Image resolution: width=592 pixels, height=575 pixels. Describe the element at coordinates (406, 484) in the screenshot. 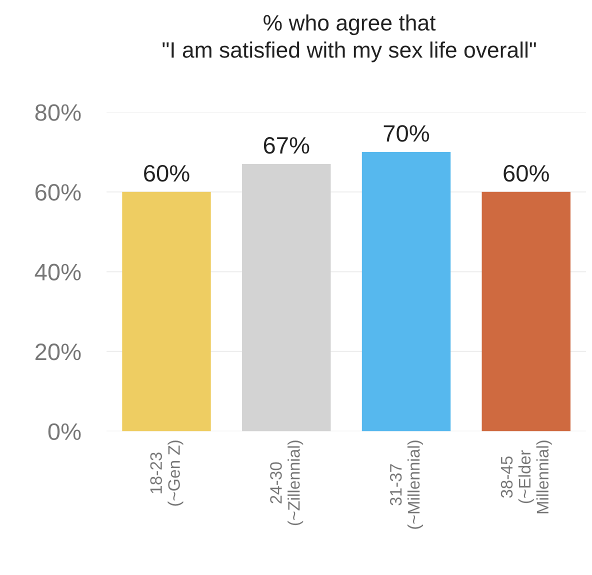

I see `x-tick-label: 31-37 (~Millennial)` at that location.